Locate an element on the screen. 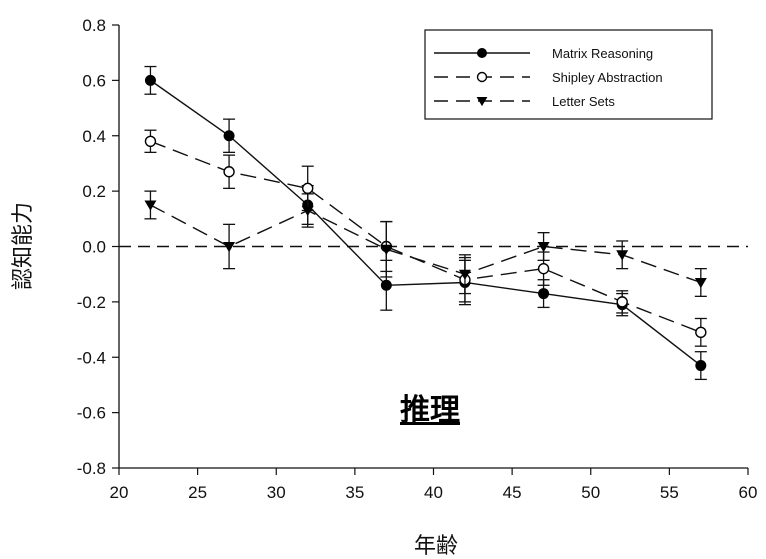  y-tick-label: 0.0 is located at coordinates (94, 247).